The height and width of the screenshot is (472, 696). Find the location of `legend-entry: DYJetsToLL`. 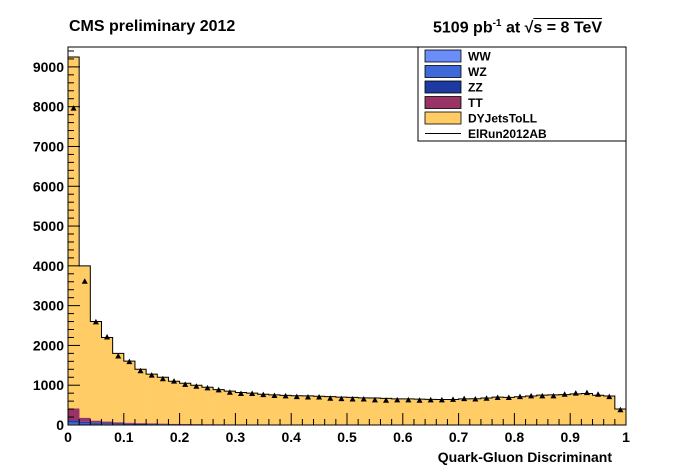

legend-entry: DYJetsToLL is located at coordinates (480, 118).